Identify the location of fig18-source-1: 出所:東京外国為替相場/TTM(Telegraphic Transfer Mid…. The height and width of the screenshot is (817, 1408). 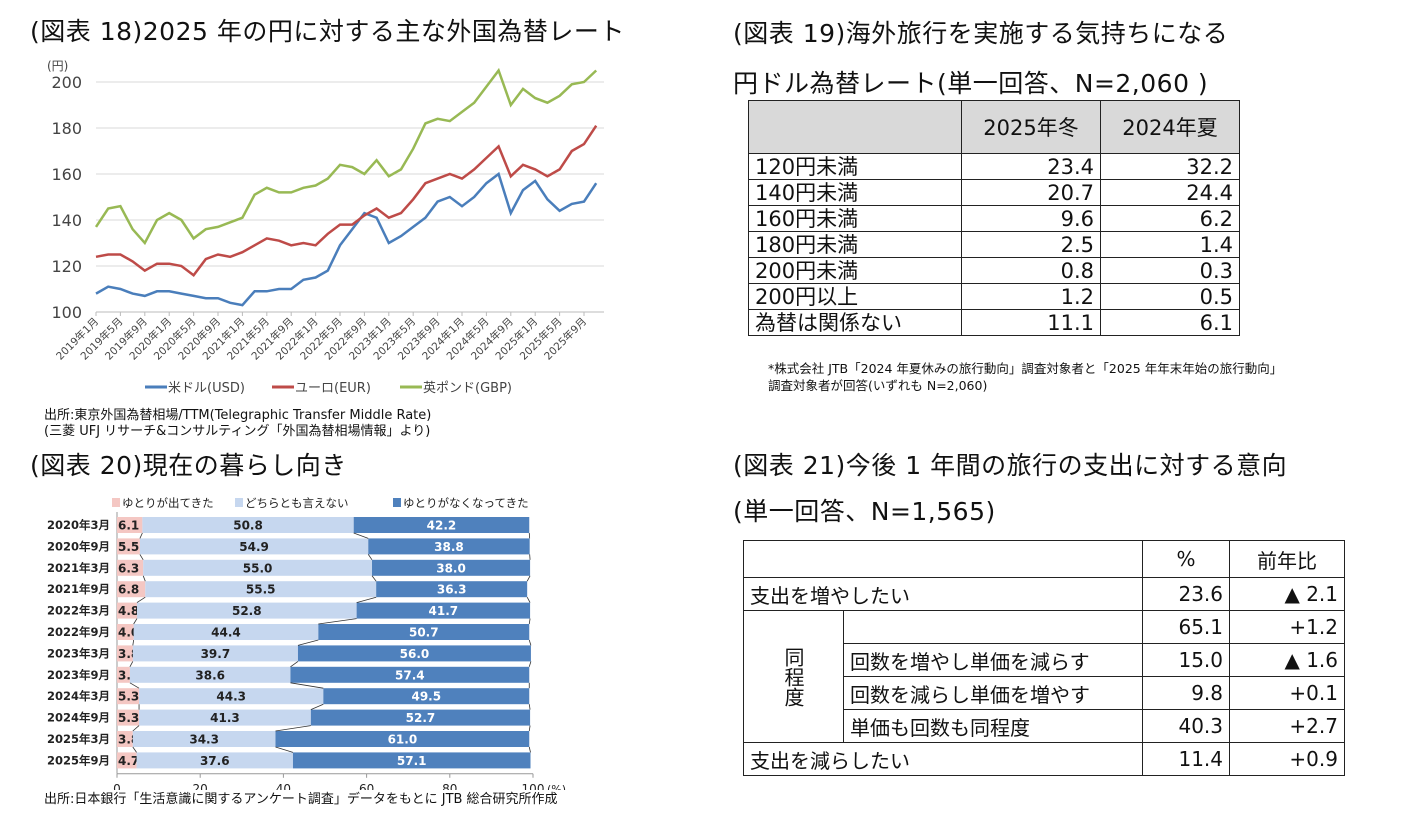
(238, 415).